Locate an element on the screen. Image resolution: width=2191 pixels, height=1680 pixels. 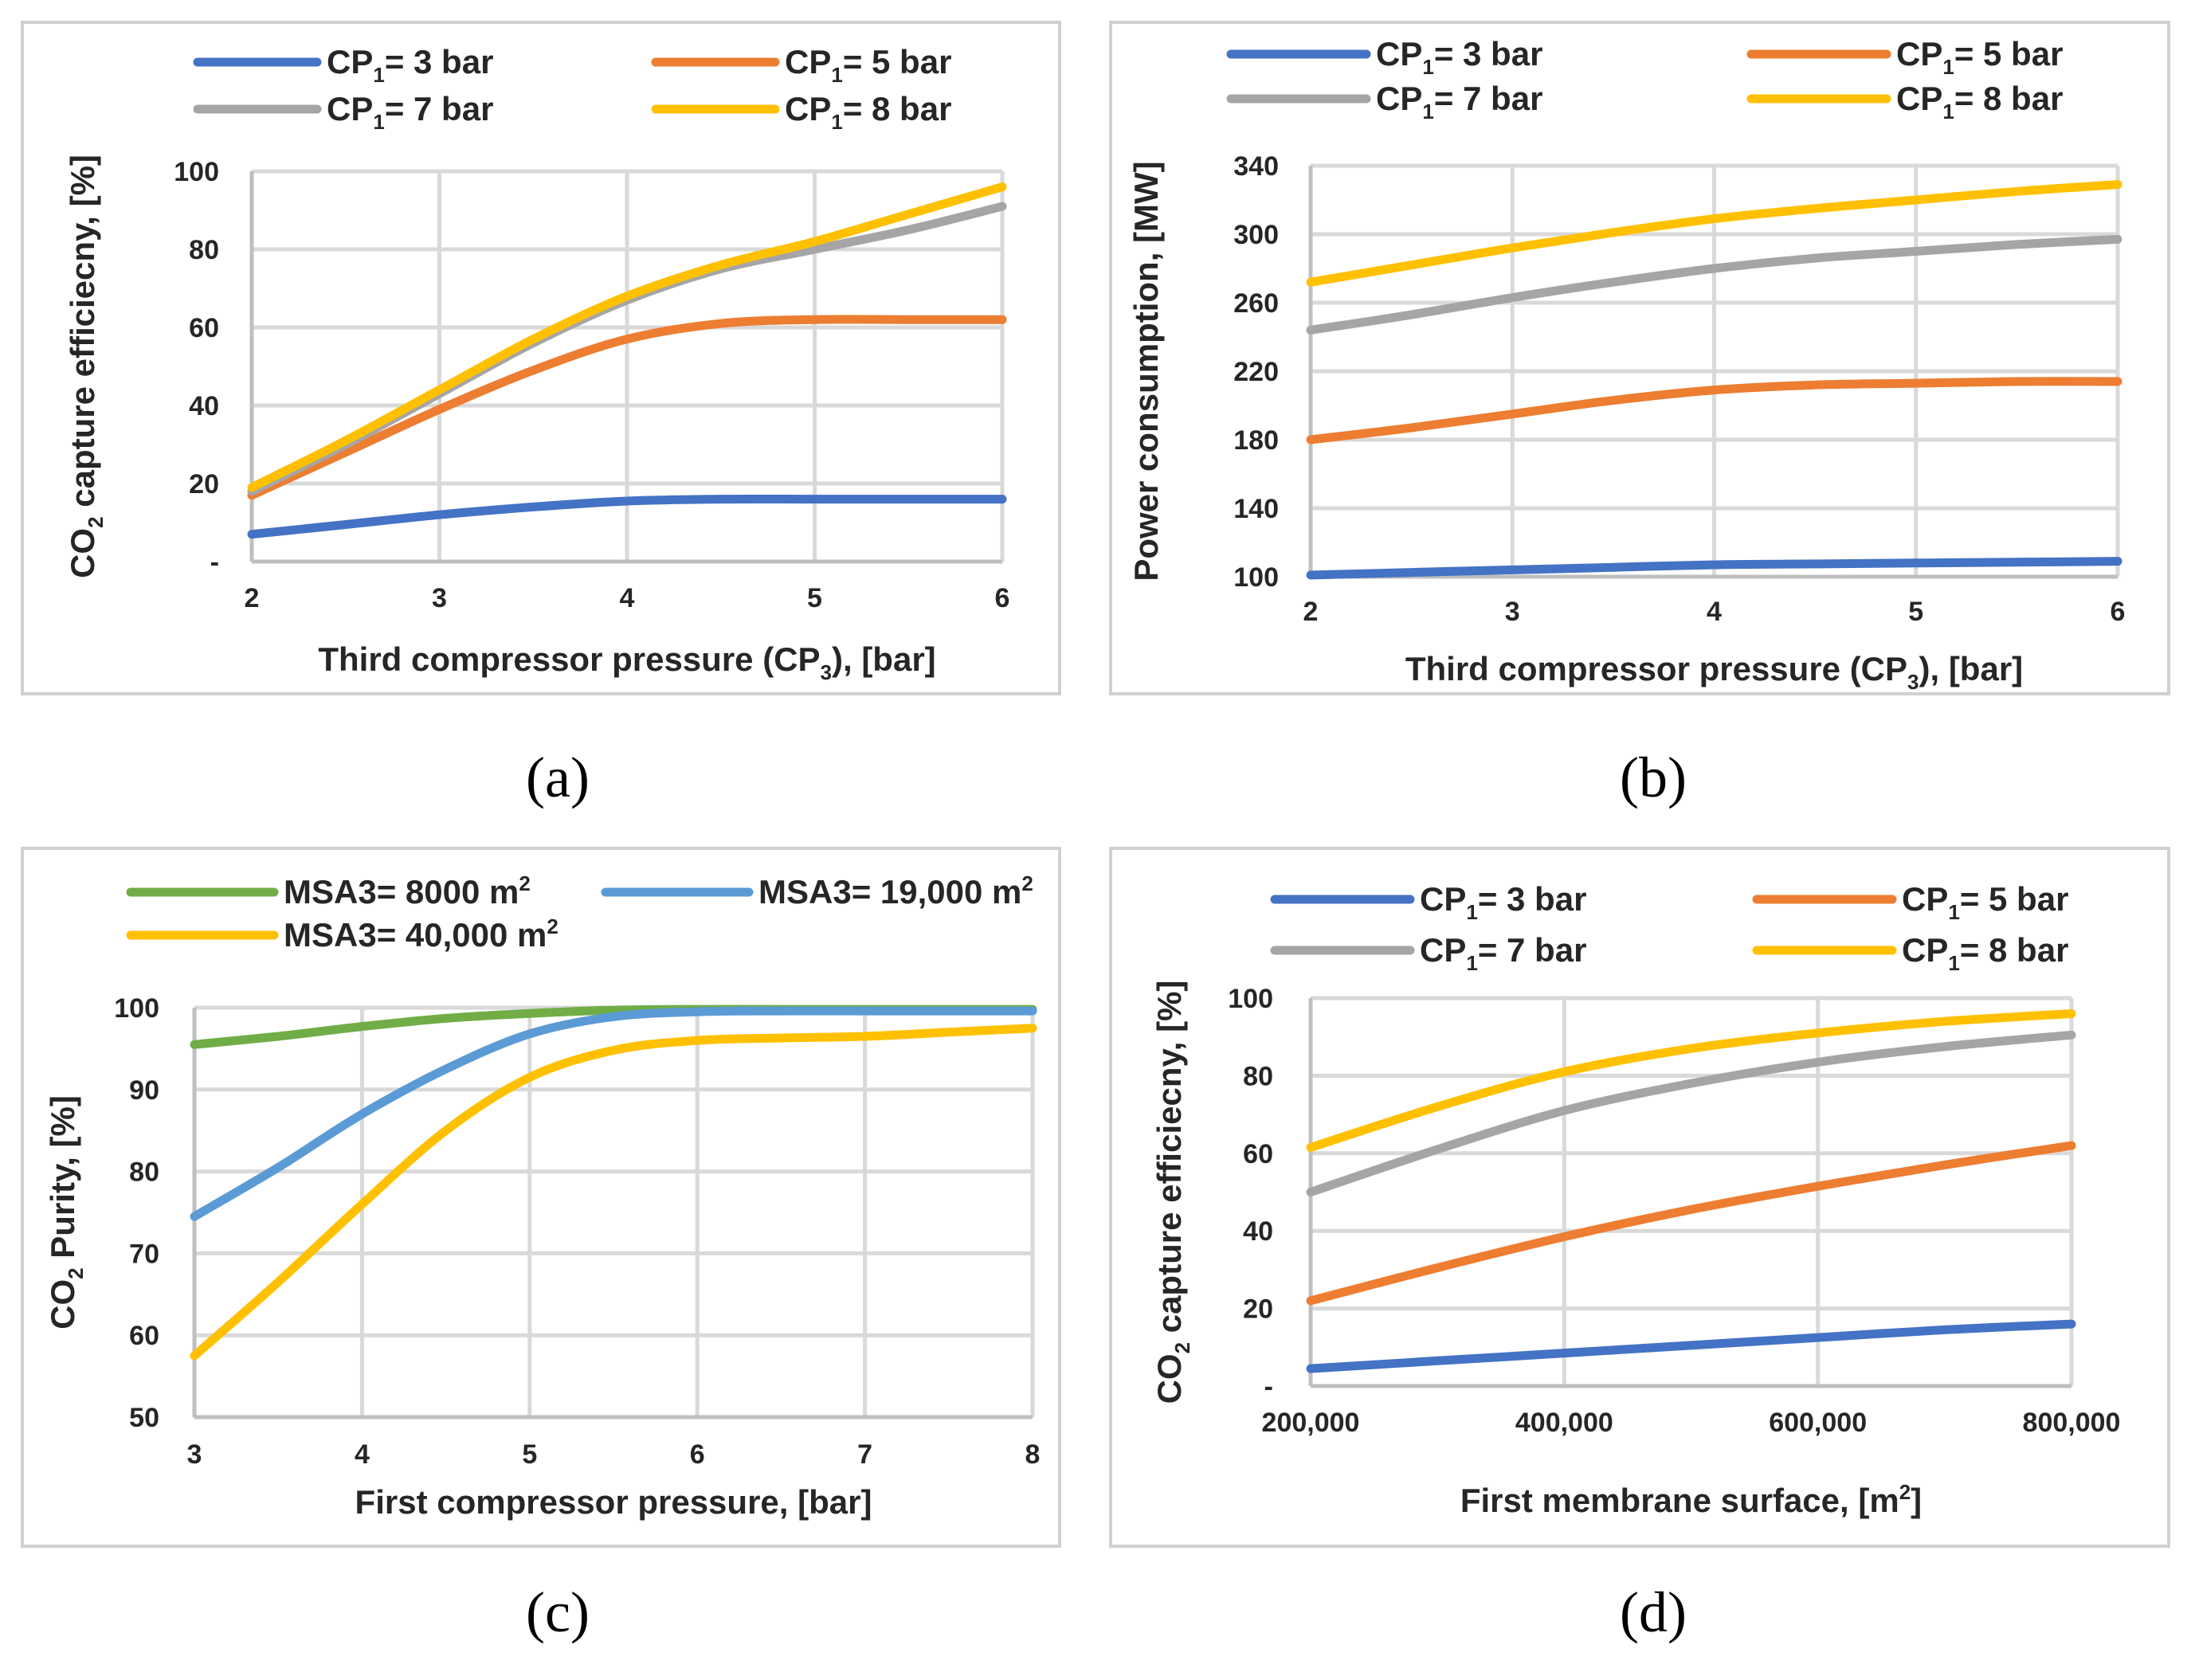
x-tick-label: 800,000 is located at coordinates (2072, 1423).